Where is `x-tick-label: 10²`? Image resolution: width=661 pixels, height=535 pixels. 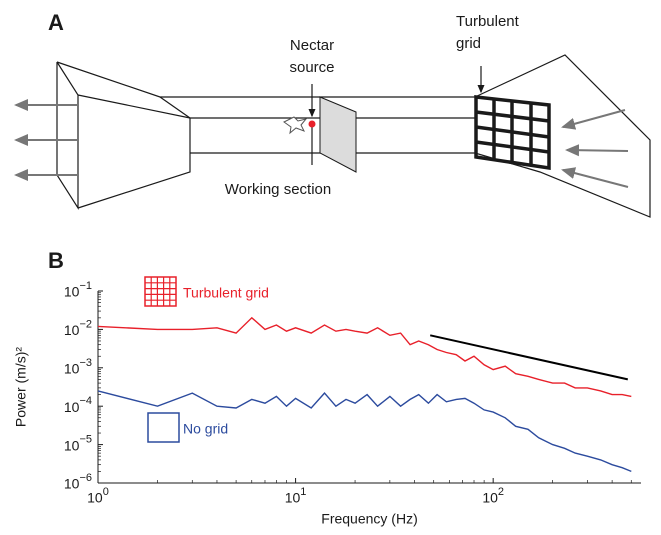 x-tick-label: 10² is located at coordinates (493, 496).